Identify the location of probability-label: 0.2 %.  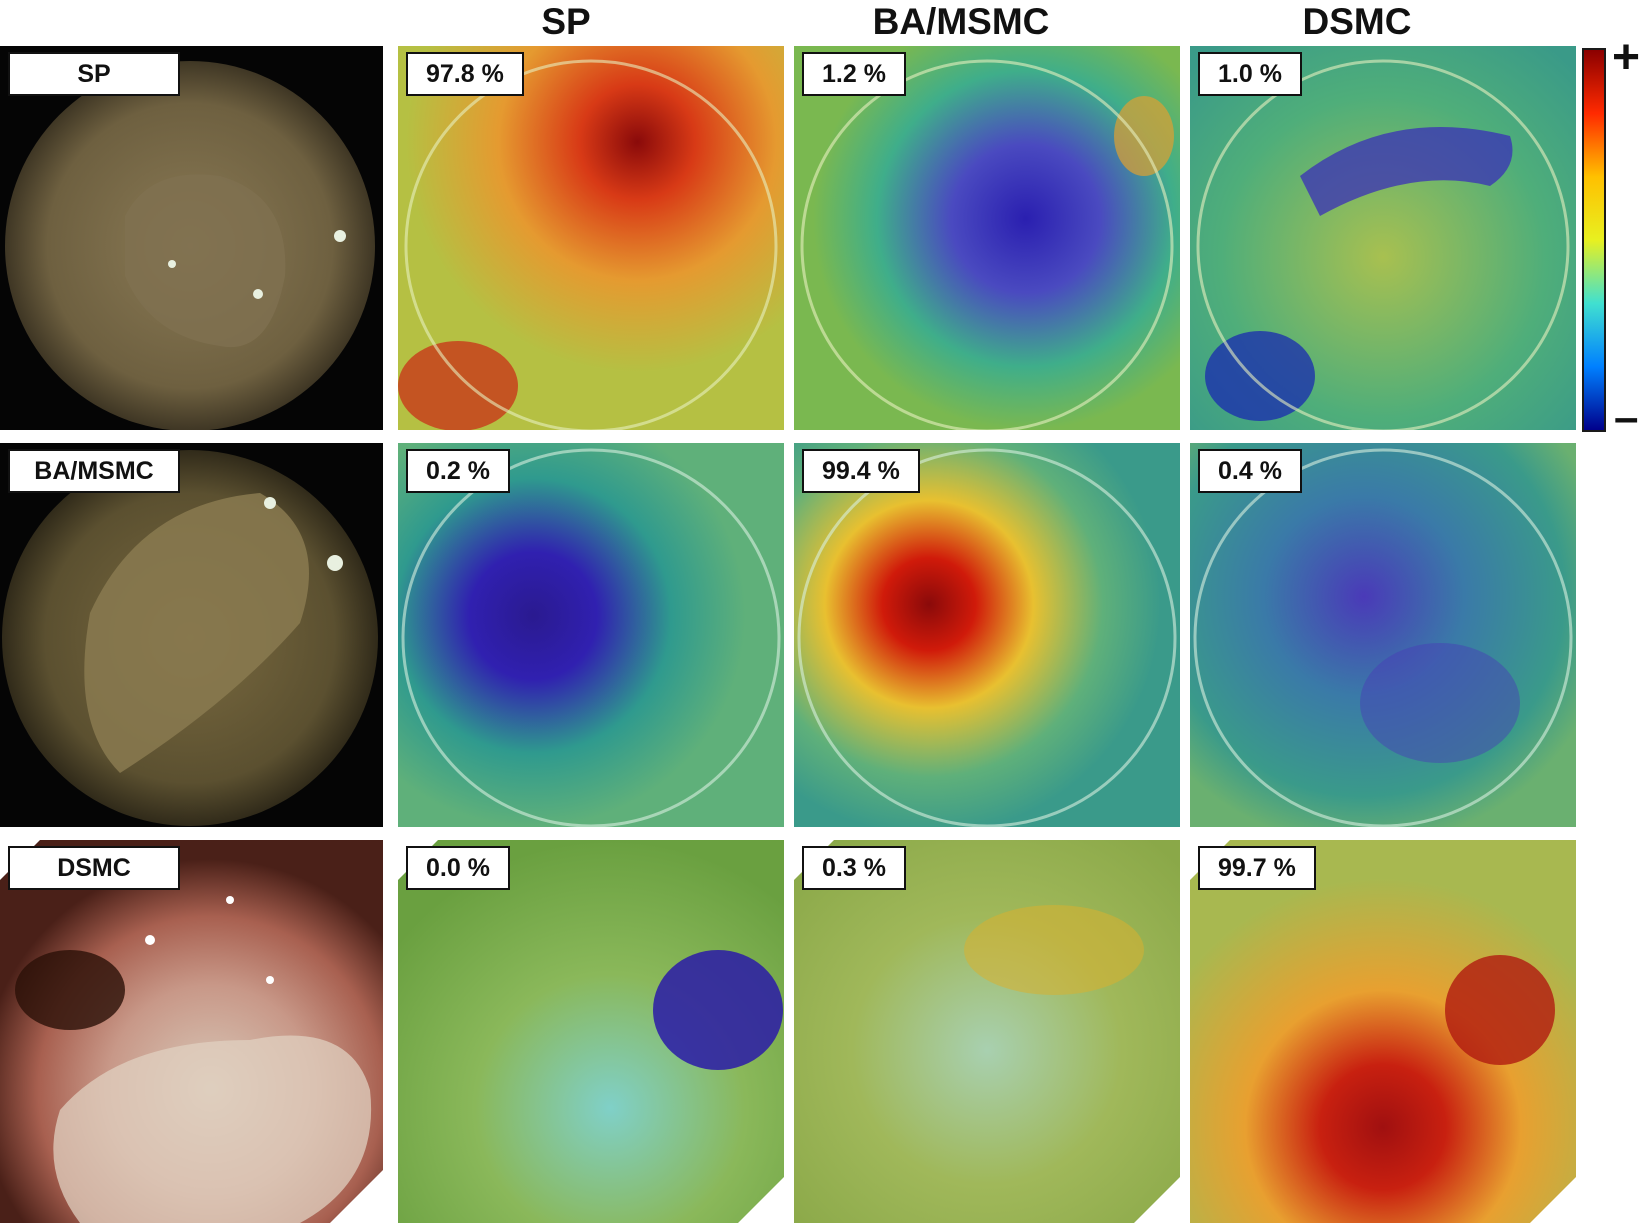
(458, 471).